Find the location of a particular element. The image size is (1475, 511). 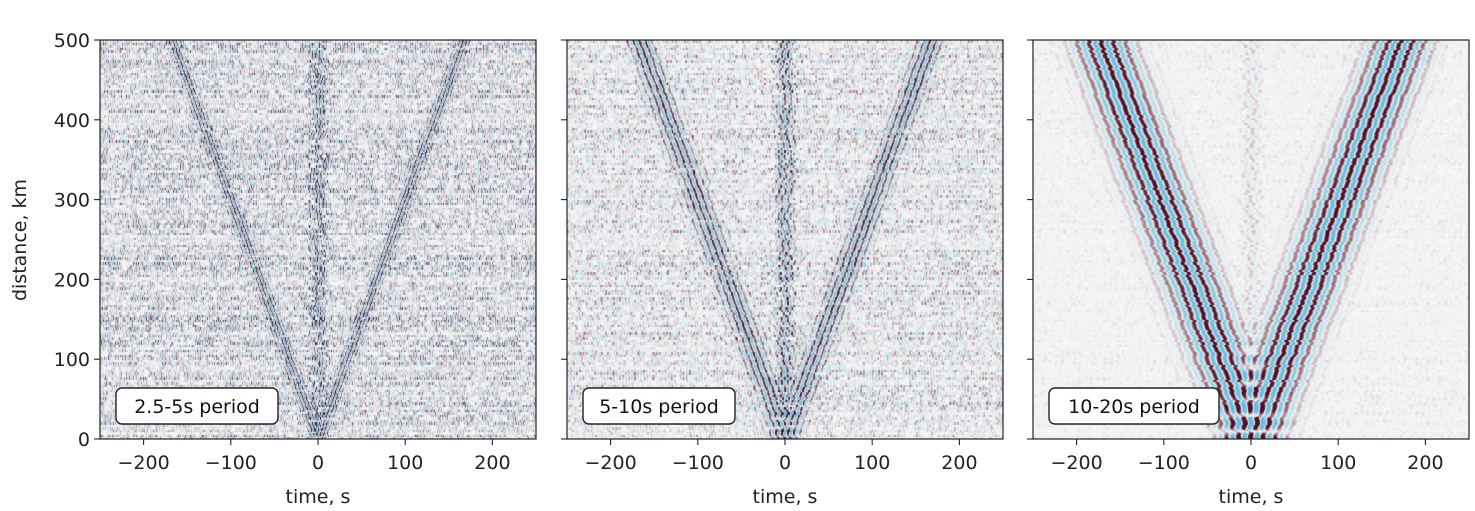

panel-1-annotation: 2.5-5s period is located at coordinates (197, 407).